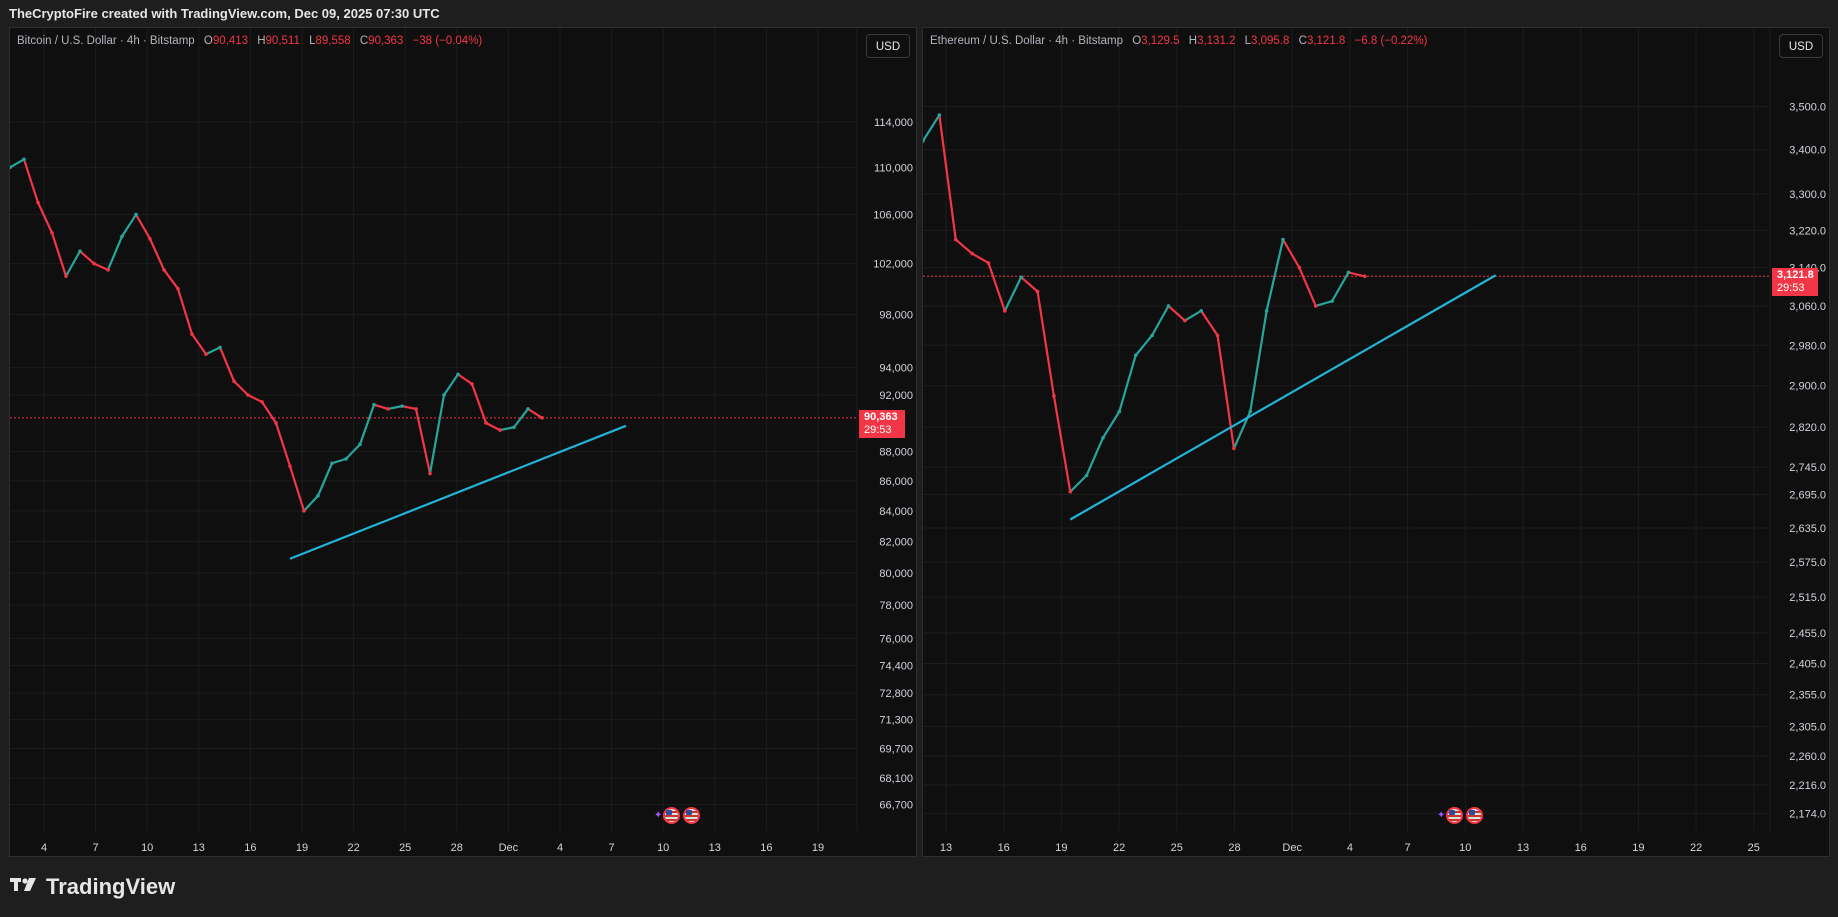 Image resolution: width=1838 pixels, height=917 pixels. Describe the element at coordinates (896, 453) in the screenshot. I see `btc-y-tick-label: 88,000` at that location.